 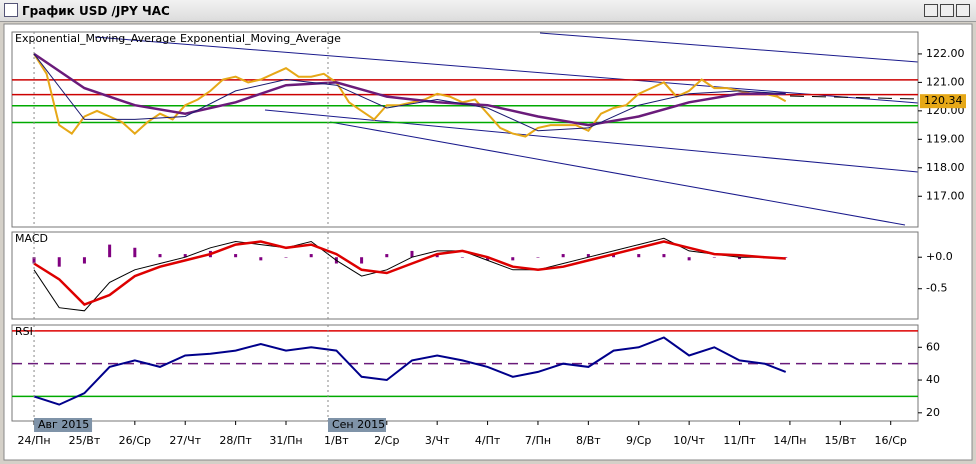 I want to click on x-tick-label: 16/Ср, so click(x=891, y=440).